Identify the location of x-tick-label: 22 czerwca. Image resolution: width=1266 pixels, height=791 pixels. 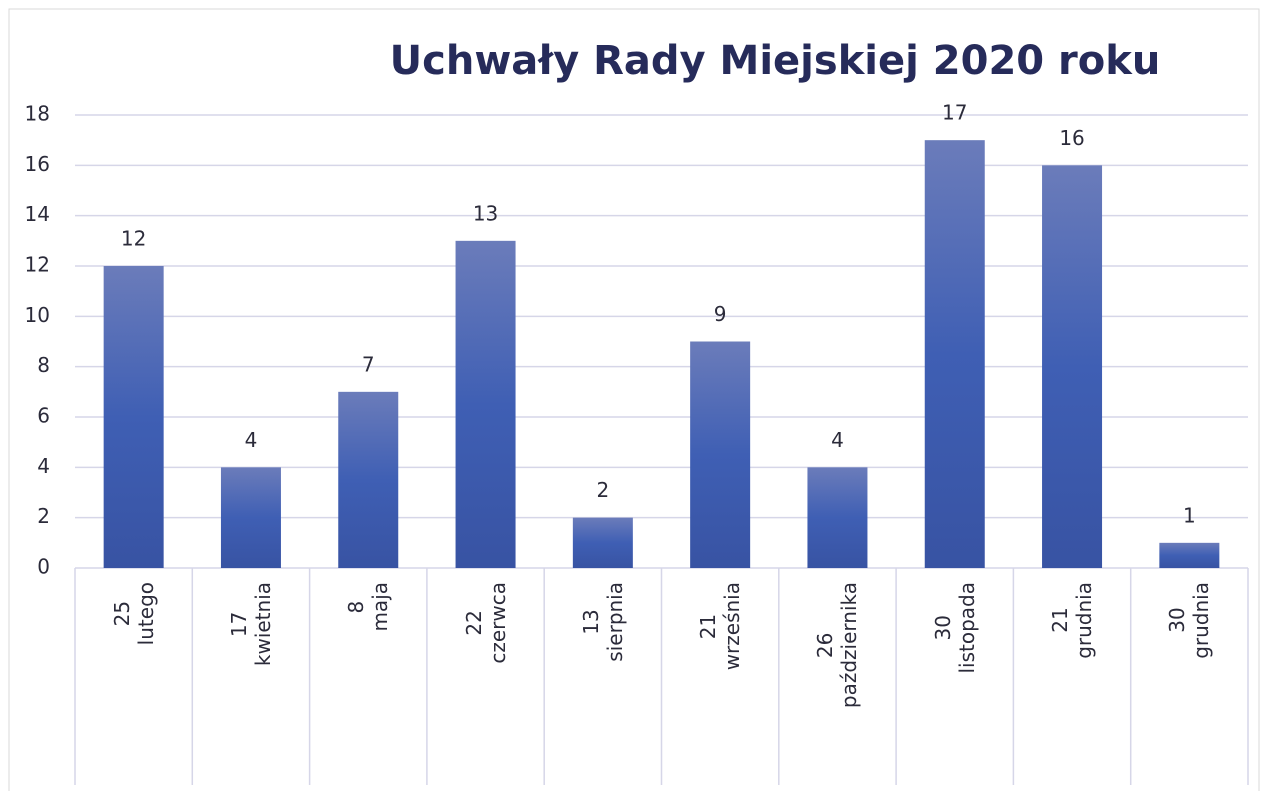
(485, 622).